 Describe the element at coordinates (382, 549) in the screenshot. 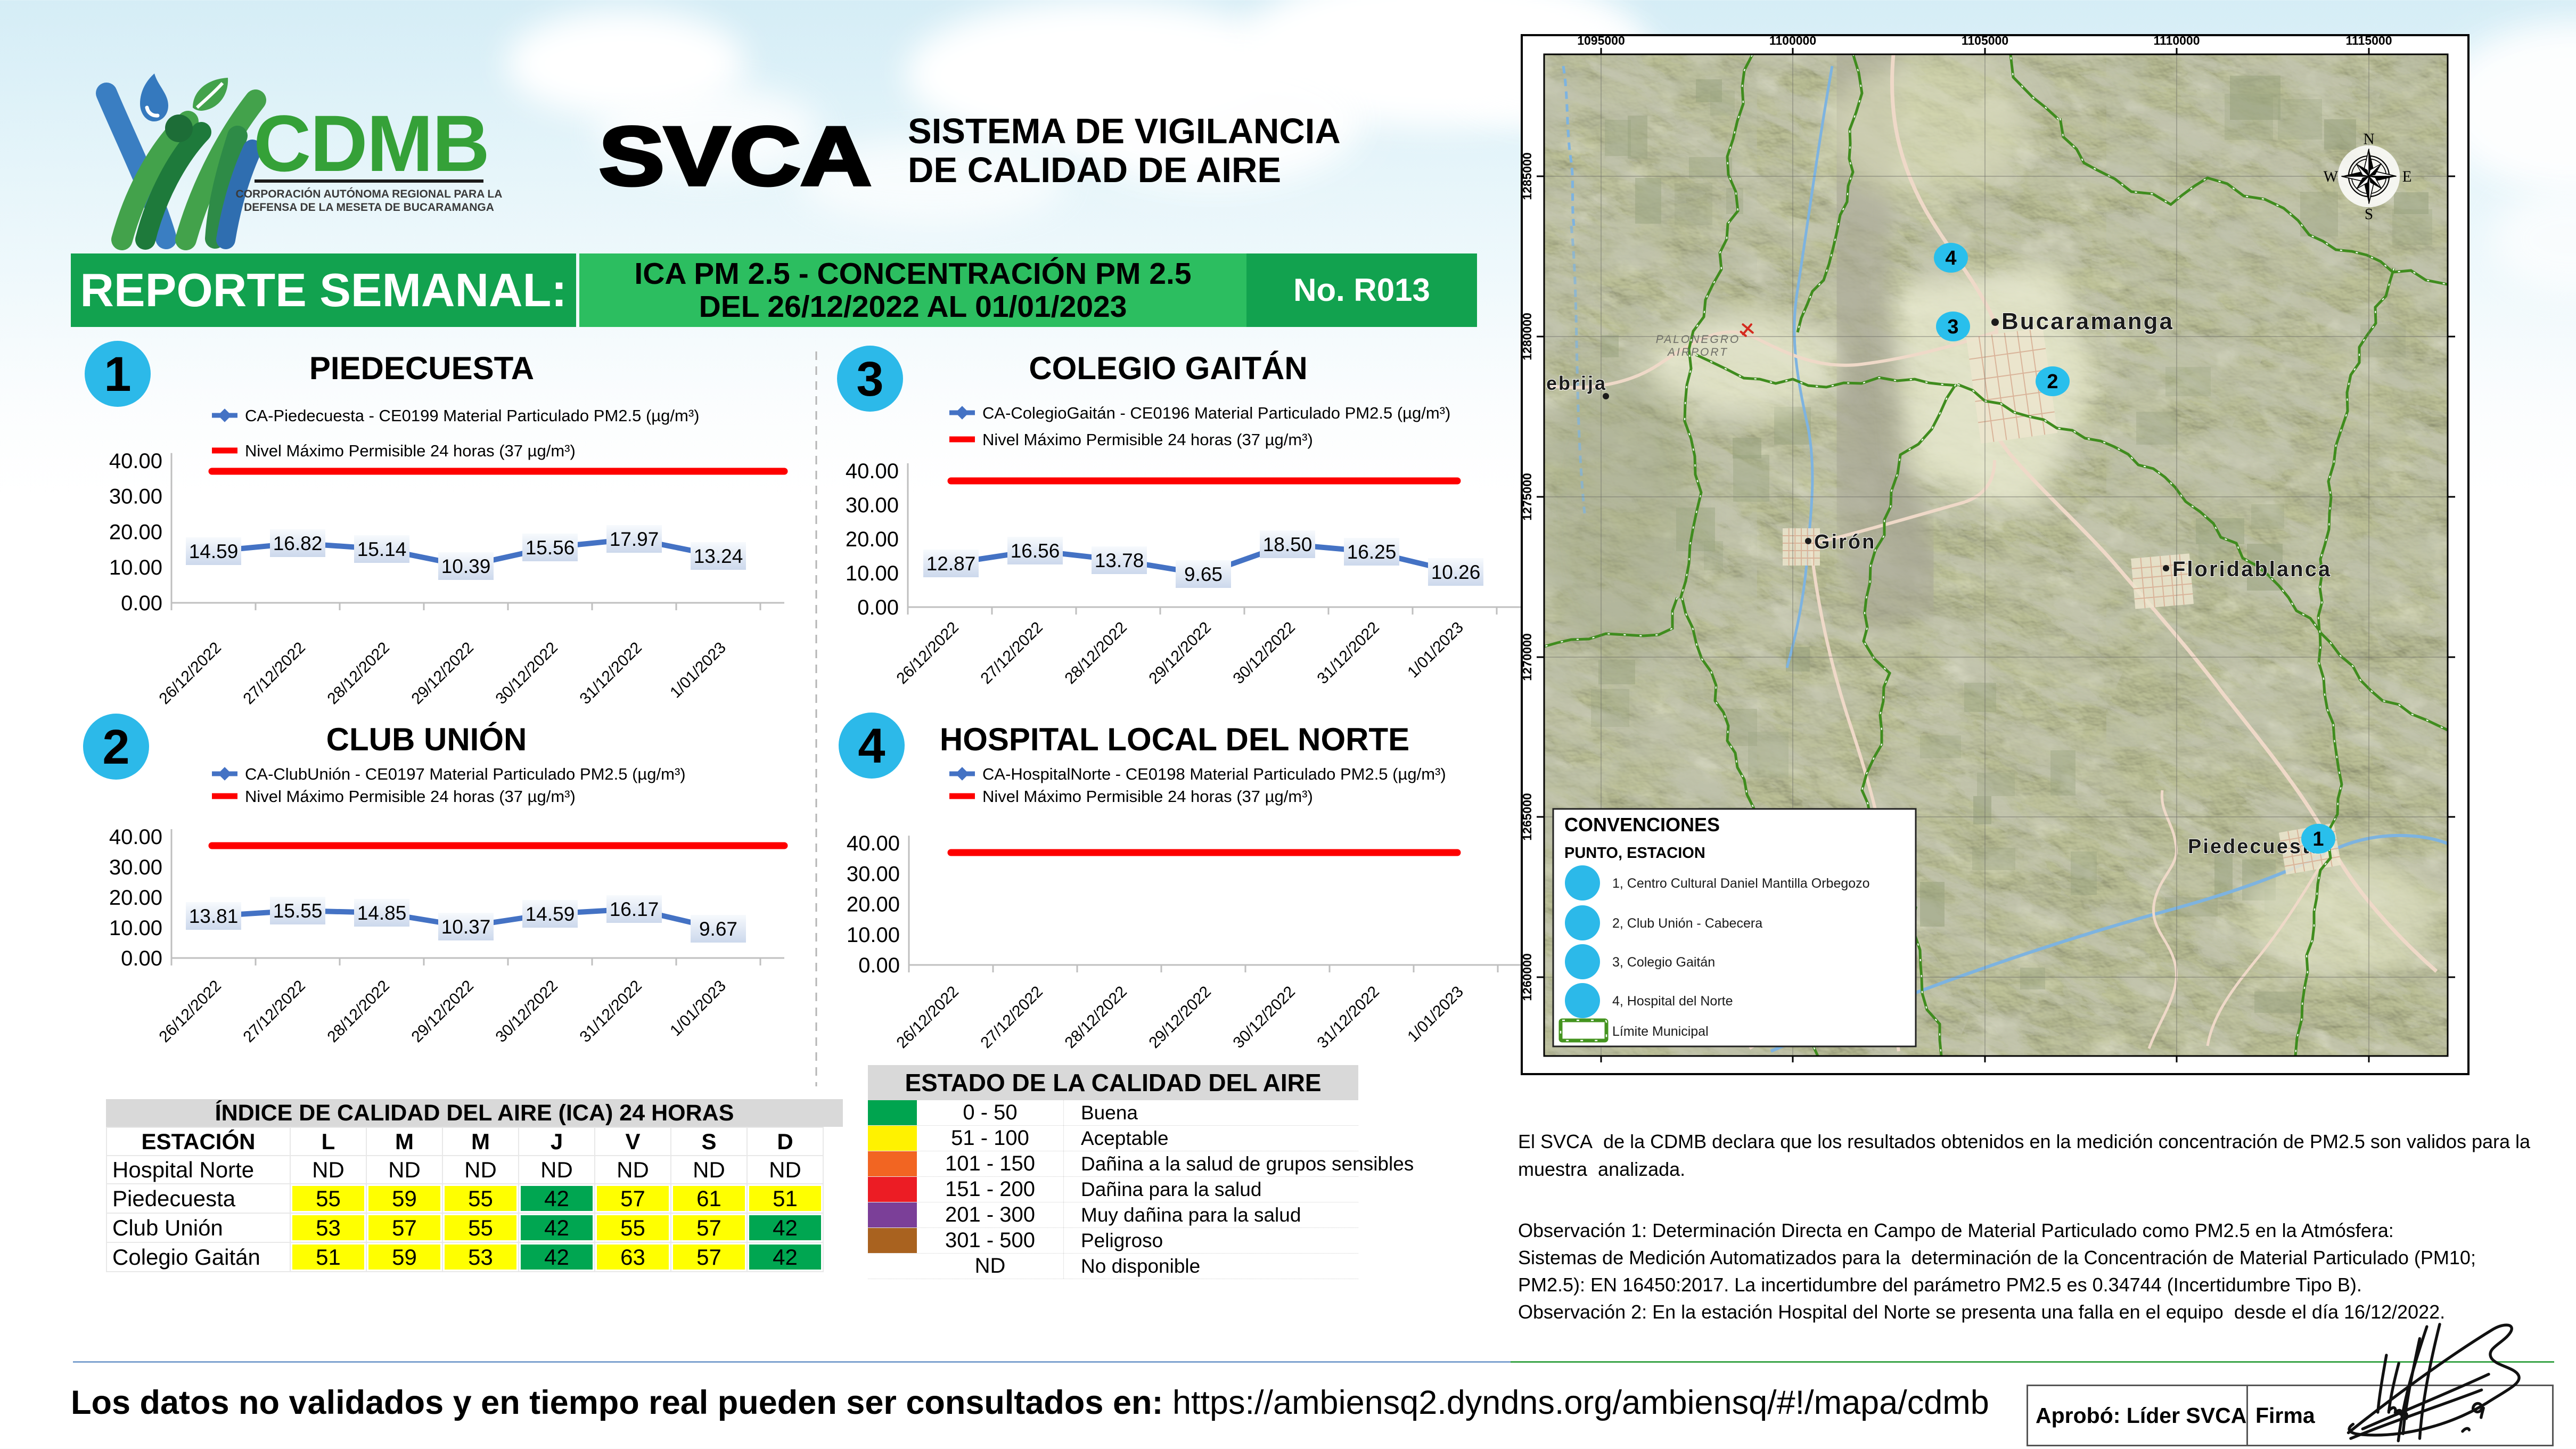

I see `svg-text: 15.14` at that location.